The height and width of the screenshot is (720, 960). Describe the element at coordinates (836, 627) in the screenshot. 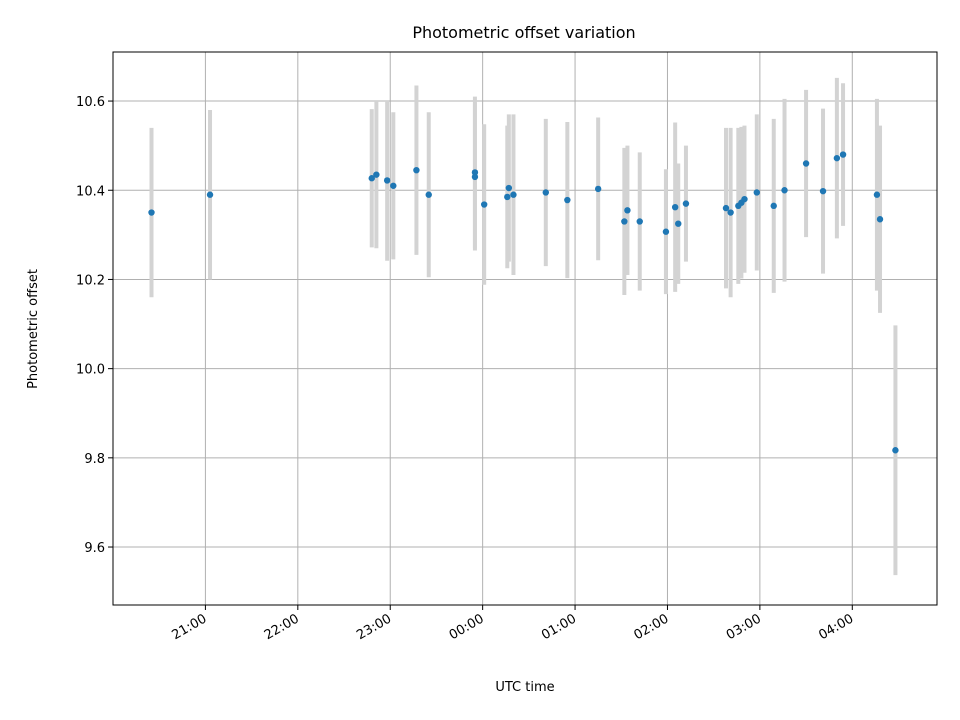

I see `x-tick-label: 04:00` at that location.